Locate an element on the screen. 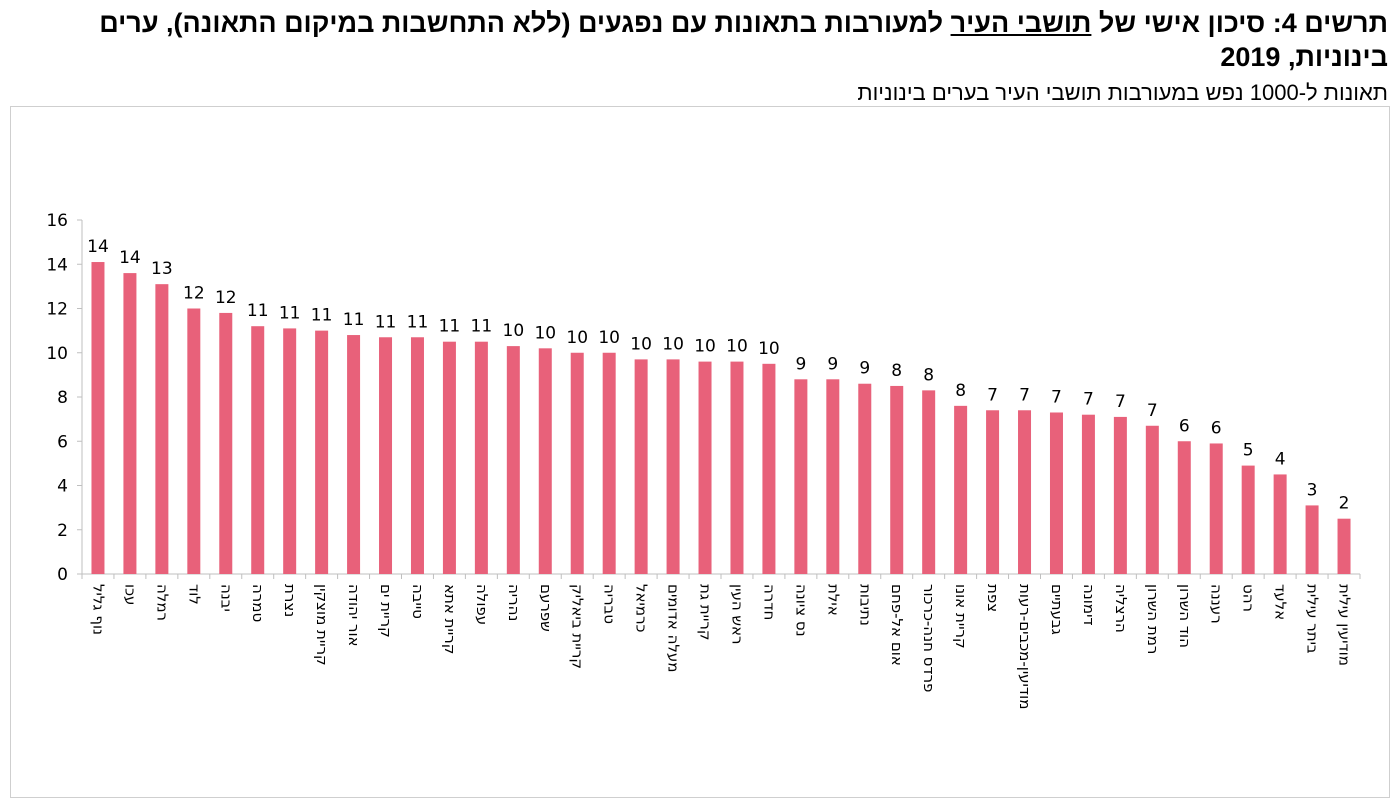 This screenshot has width=1400, height=807. category-label: קריית ביאליק is located at coordinates (578, 626).